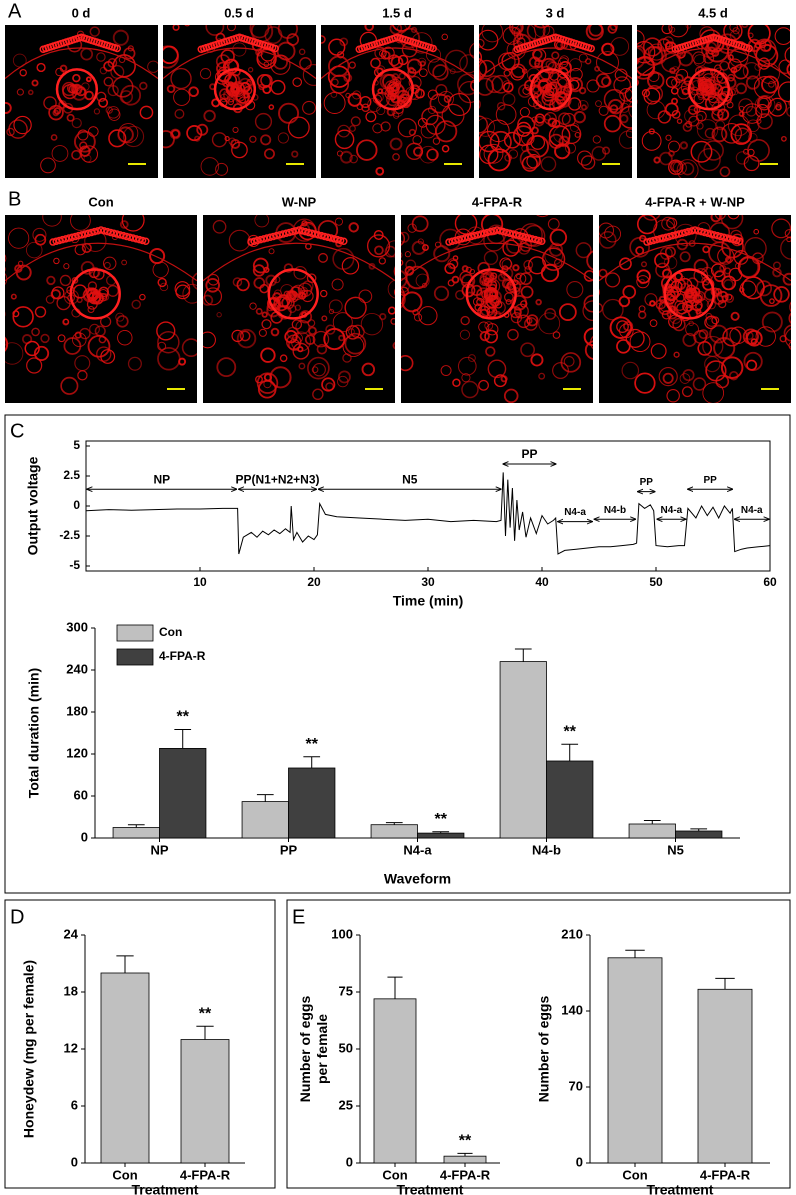  I want to click on y-tick-label: 300, so click(77, 626).